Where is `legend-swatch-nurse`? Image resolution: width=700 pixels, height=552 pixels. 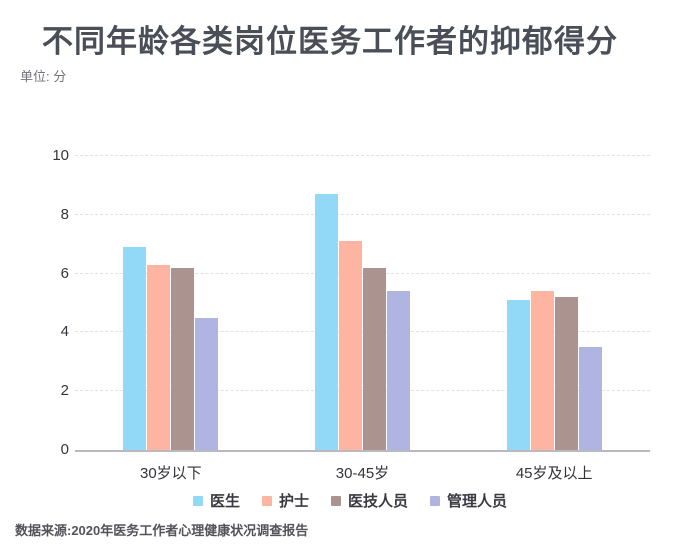
legend-swatch-nurse is located at coordinates (266, 500).